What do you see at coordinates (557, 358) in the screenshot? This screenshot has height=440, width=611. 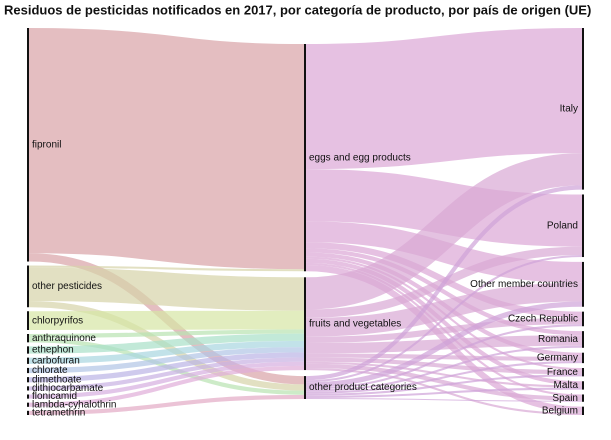 I see `node-label: Germany` at bounding box center [557, 358].